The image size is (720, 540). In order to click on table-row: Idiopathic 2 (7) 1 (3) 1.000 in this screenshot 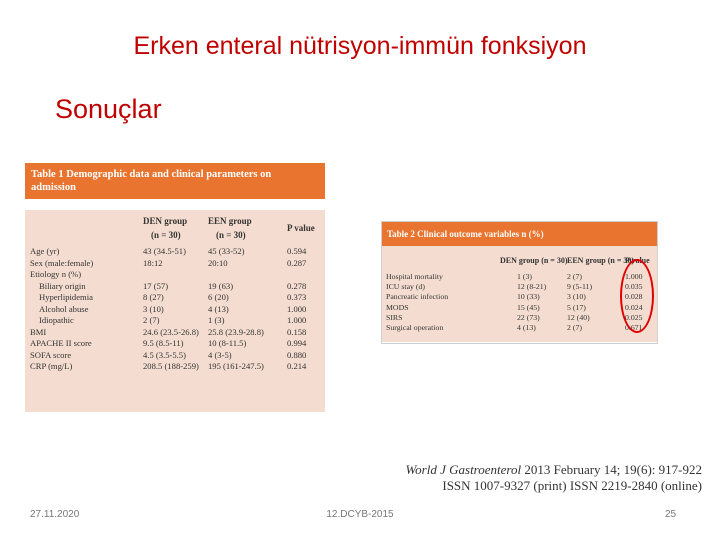, I will do `click(175, 321)`.